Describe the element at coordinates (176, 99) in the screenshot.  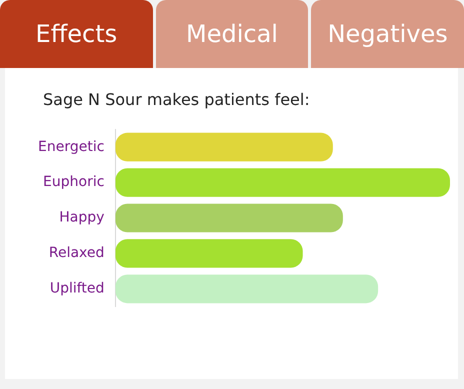
I see `chart-title: Sage N Sour makes patients feel:` at that location.